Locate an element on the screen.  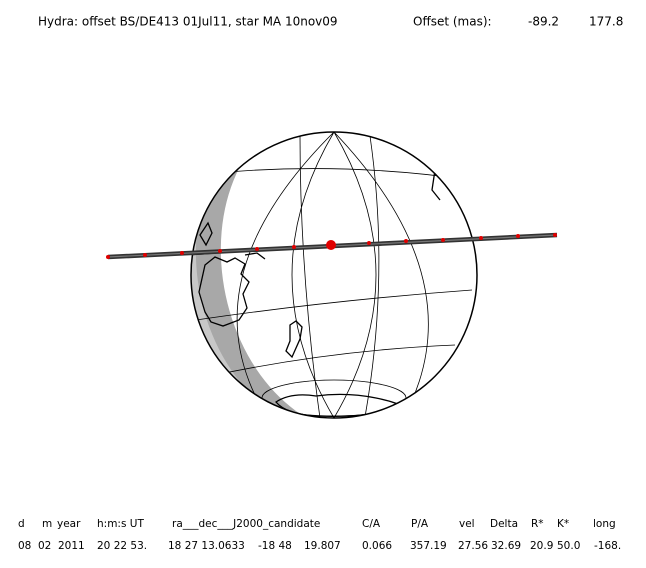
cell: -168. is located at coordinates (607, 546).